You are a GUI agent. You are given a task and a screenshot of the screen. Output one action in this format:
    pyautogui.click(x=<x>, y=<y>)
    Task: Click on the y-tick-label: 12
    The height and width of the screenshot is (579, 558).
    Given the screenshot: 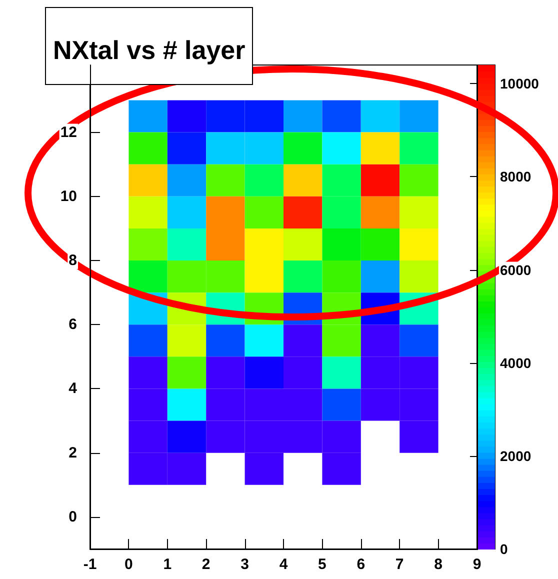 What is the action you would take?
    pyautogui.click(x=68, y=132)
    